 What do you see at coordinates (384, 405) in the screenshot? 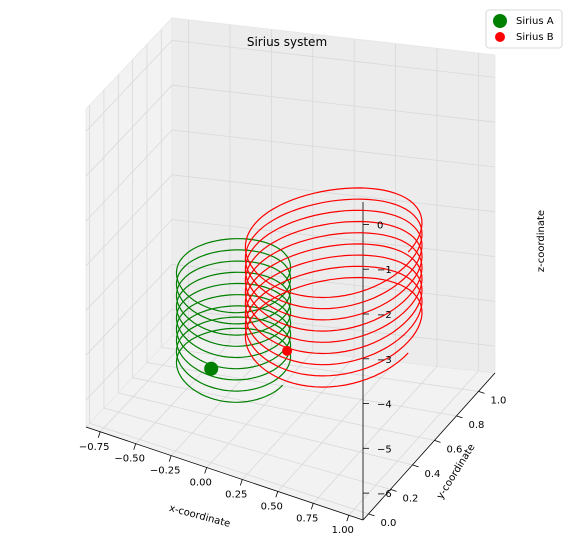
I see `z-tick-label: −4` at bounding box center [384, 405].